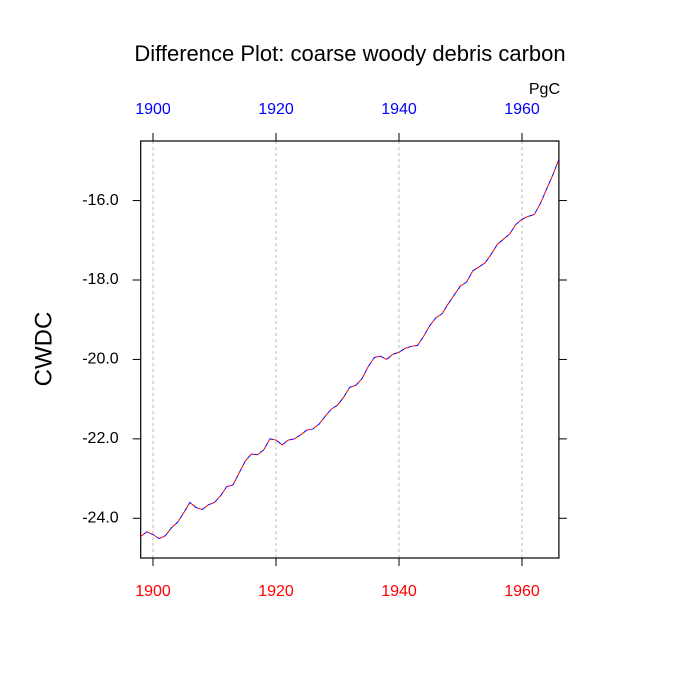 This screenshot has height=700, width=700. I want to click on x-tick-label: 1900, so click(153, 591).